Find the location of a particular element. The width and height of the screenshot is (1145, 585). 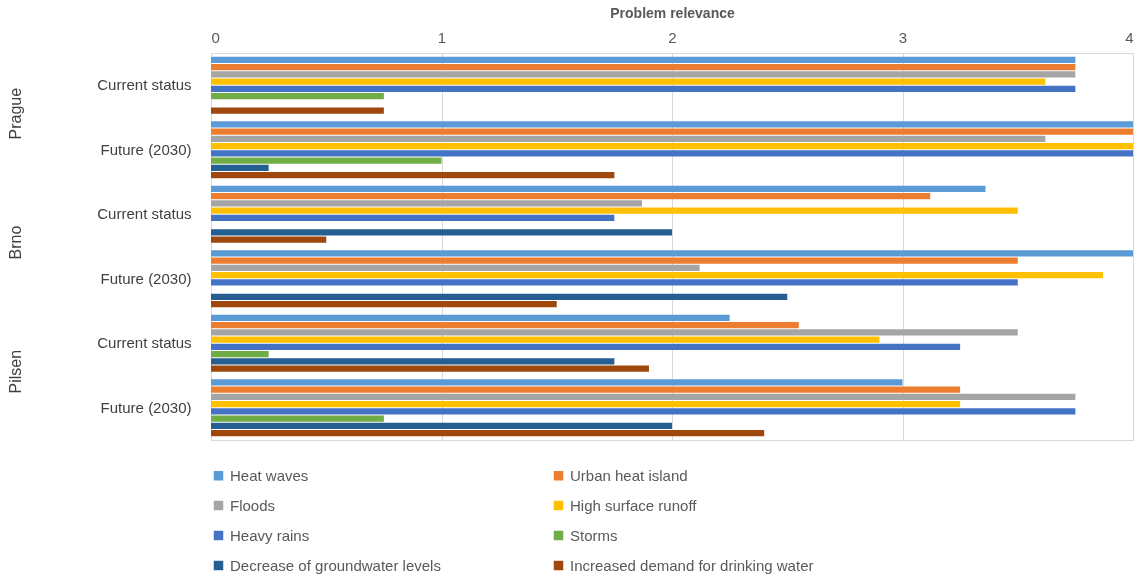

legend-label: High surface runoff is located at coordinates (634, 505).